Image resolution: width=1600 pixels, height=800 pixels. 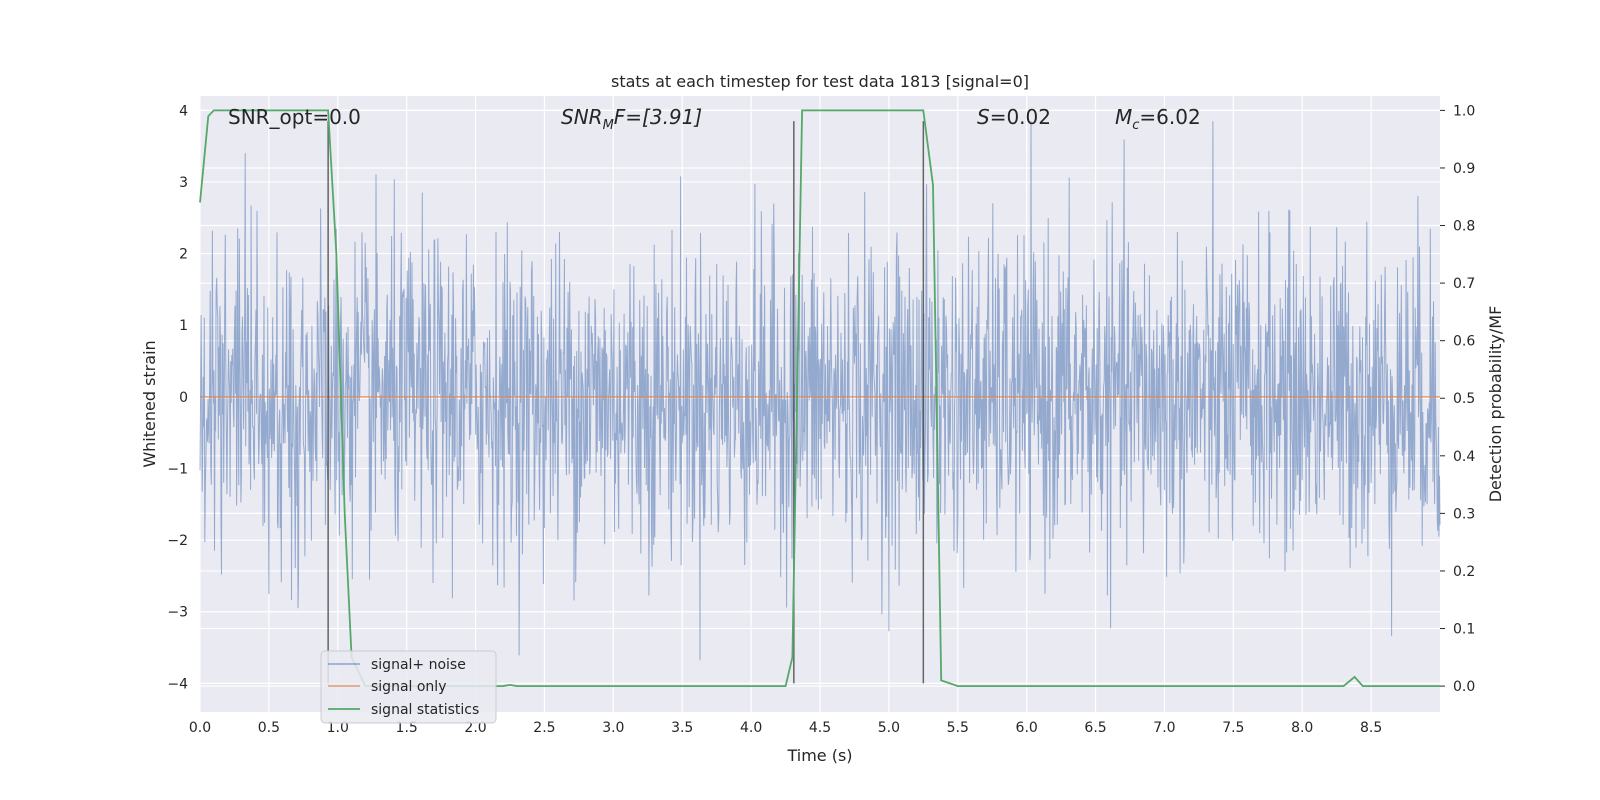 What do you see at coordinates (613, 728) in the screenshot?
I see `x-tick-label: 3.0` at bounding box center [613, 728].